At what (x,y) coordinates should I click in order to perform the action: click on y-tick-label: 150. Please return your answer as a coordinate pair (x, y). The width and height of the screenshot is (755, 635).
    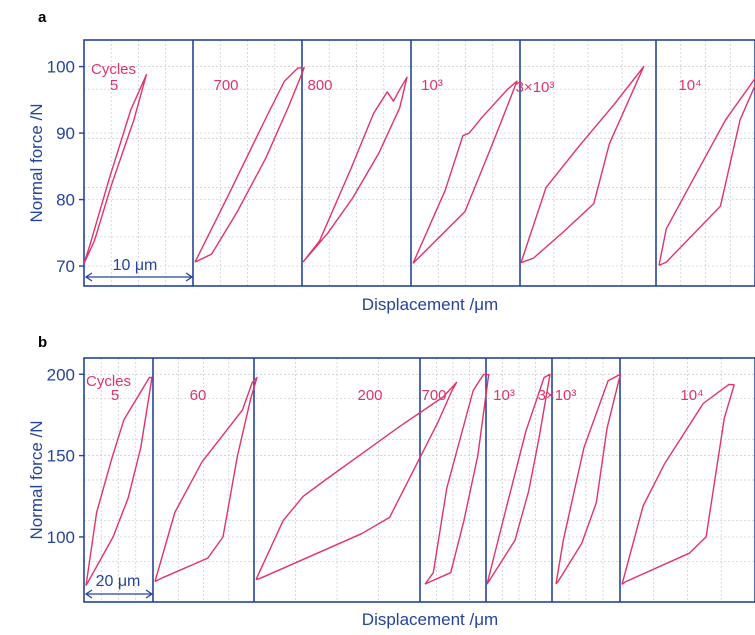
    Looking at the image, I should click on (61, 456).